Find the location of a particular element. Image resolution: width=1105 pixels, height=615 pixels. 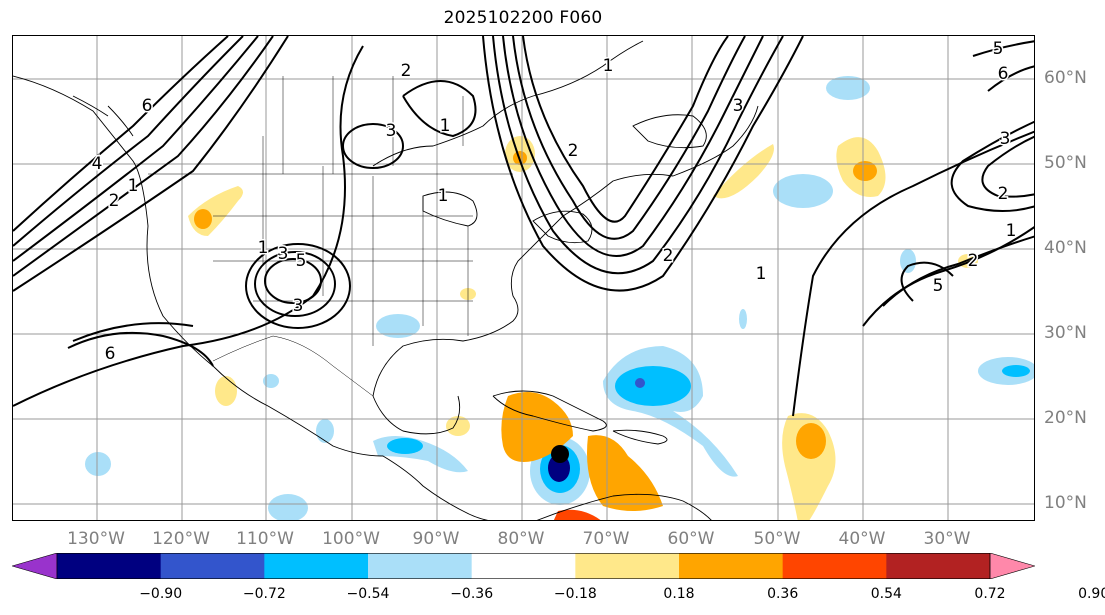

latitude-label: 10°N is located at coordinates (1065, 503).